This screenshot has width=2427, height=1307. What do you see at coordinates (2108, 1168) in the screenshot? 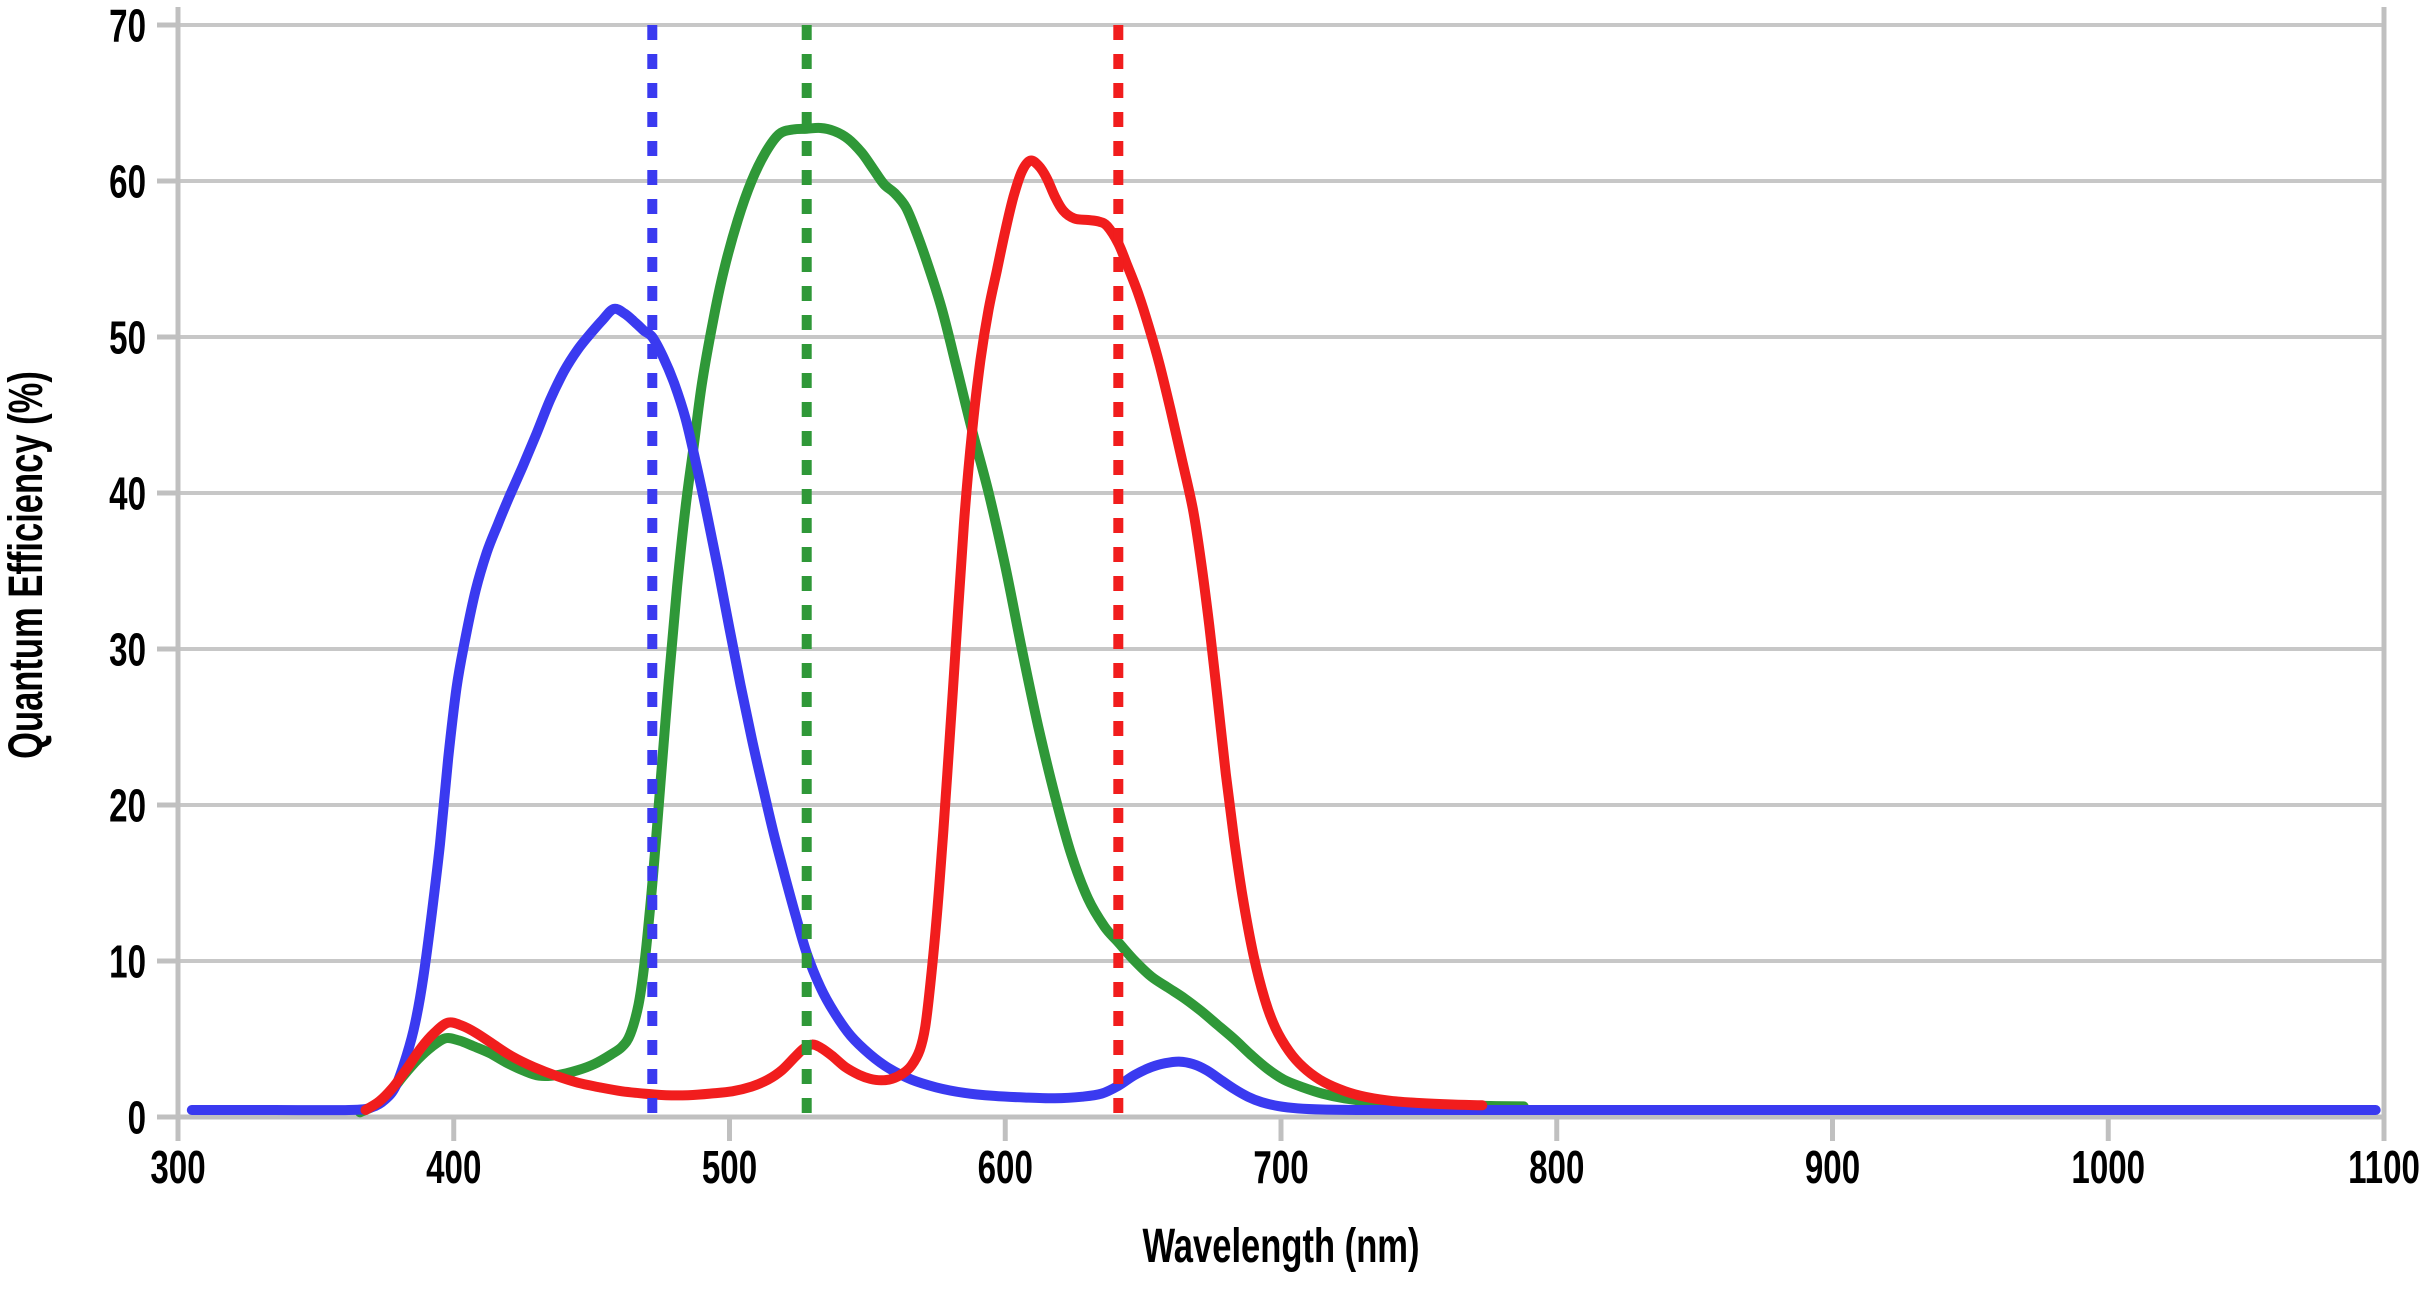
I see `x-tick-label-1000: 1000` at bounding box center [2108, 1168].